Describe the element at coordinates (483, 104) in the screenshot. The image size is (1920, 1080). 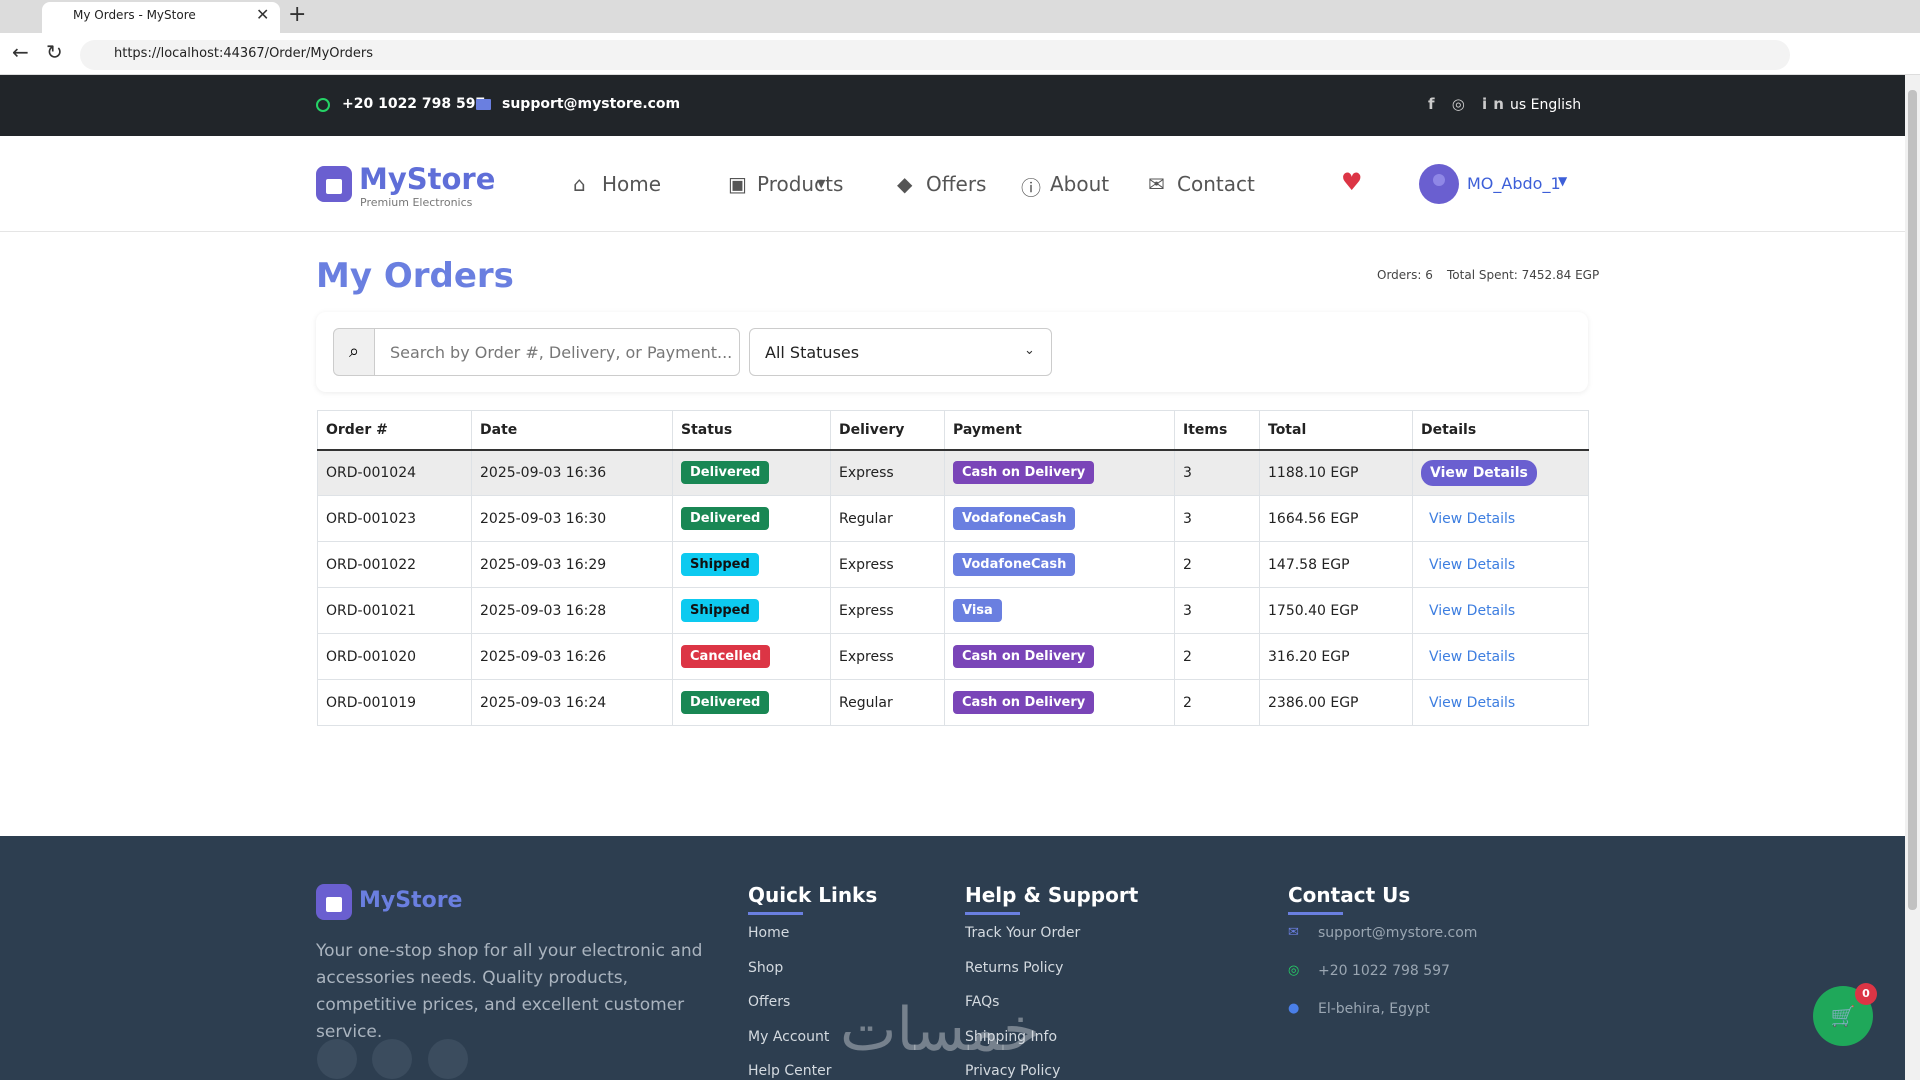
I see `mail-icon` at that location.